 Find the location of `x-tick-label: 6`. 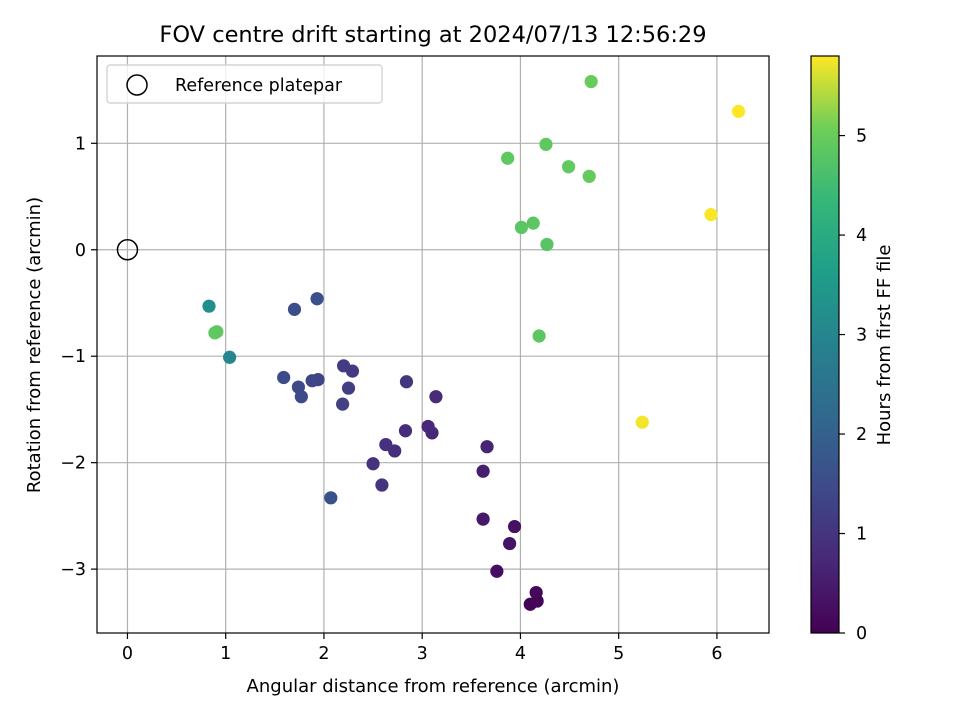

x-tick-label: 6 is located at coordinates (716, 654).